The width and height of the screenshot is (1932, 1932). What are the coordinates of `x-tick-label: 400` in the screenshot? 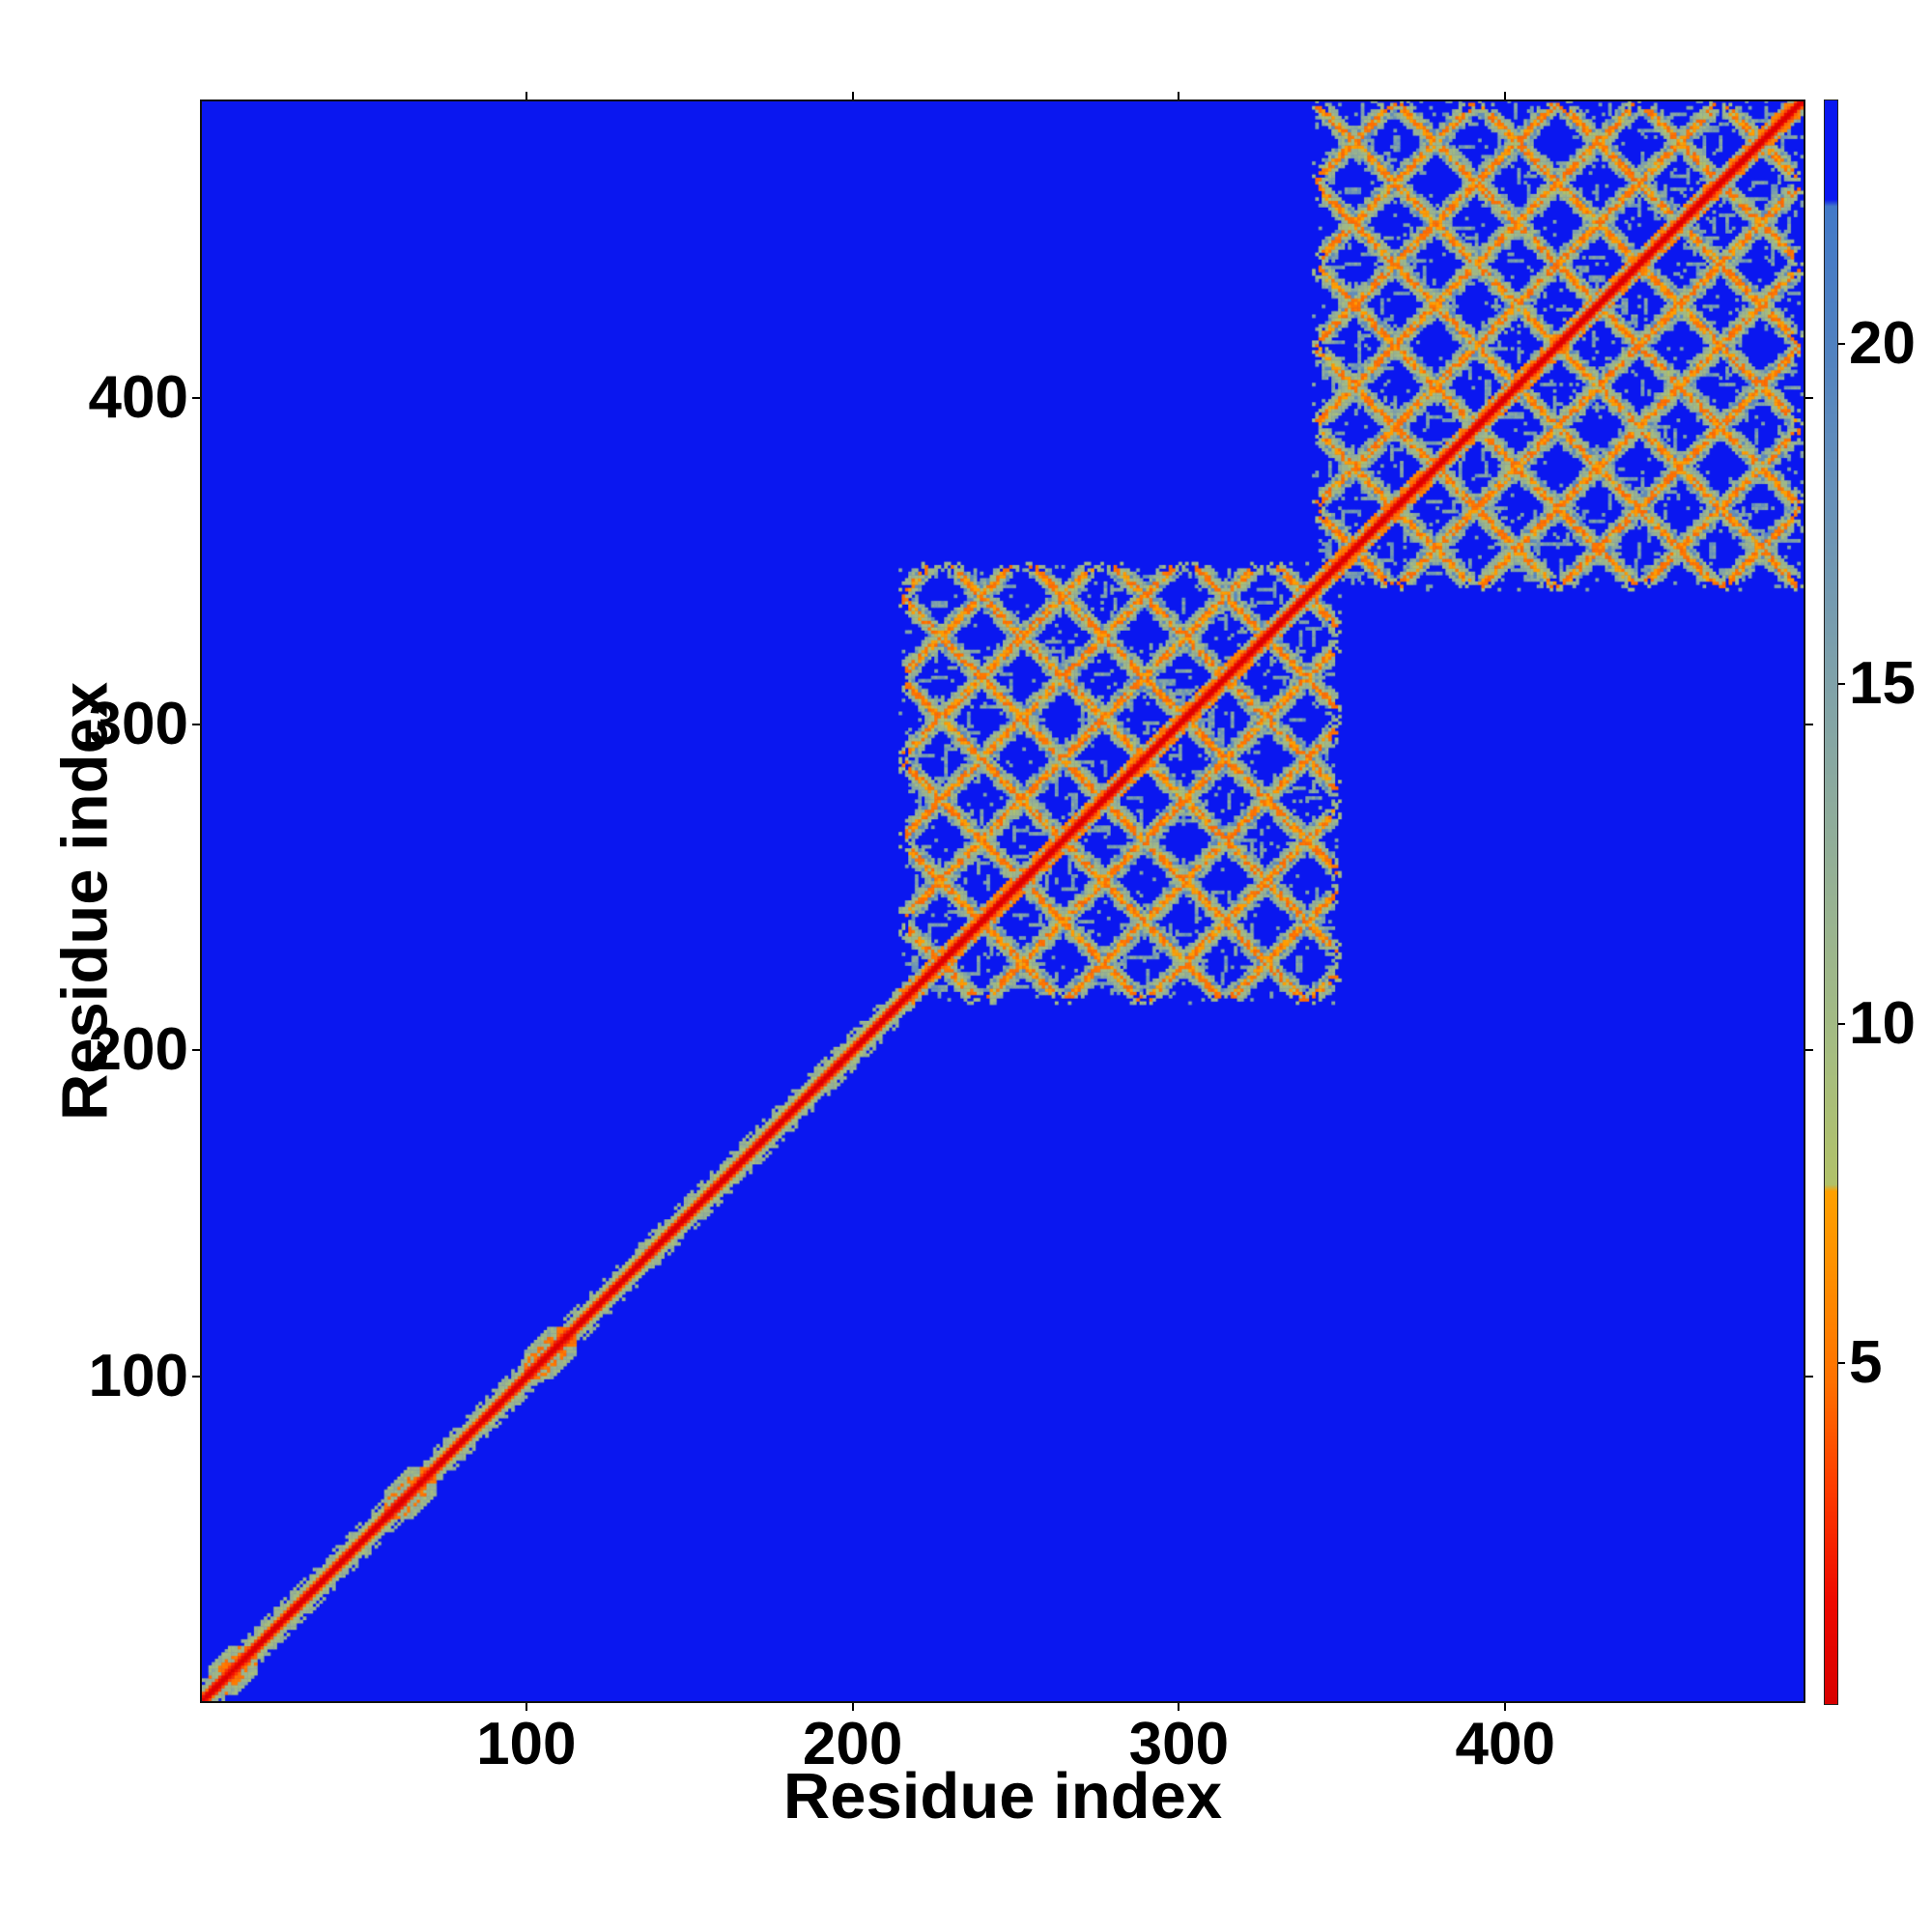 It's located at (1505, 1744).